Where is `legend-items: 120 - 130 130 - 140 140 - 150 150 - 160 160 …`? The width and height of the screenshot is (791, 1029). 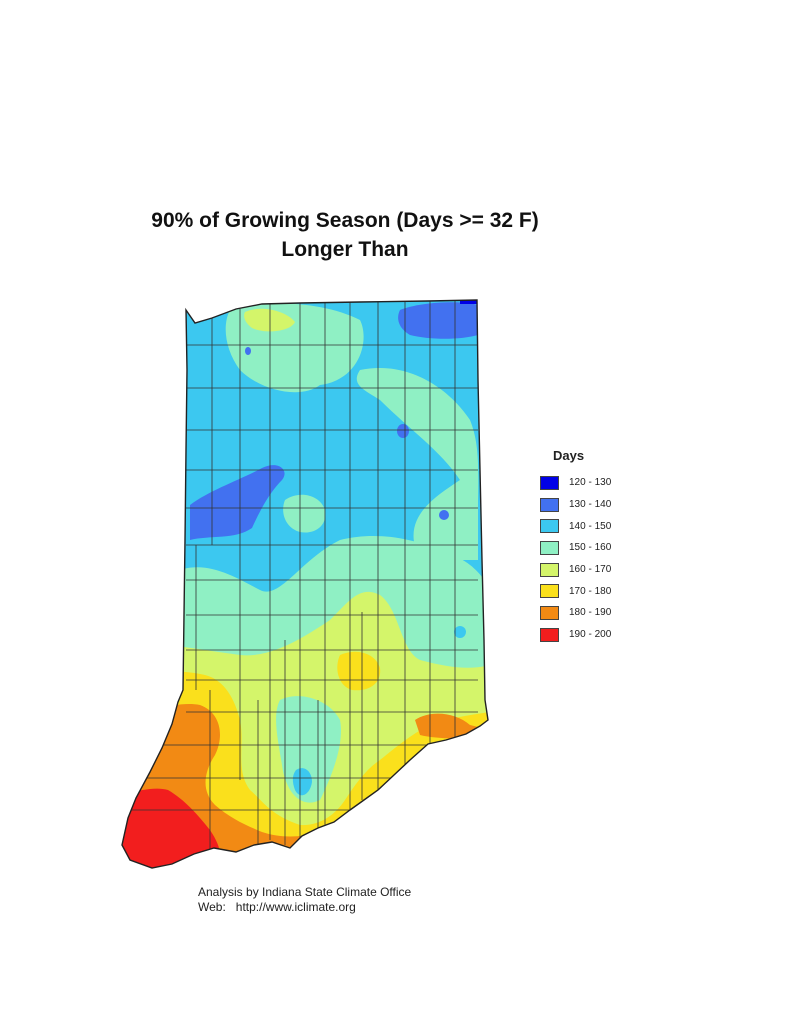
legend-items: 120 - 130 130 - 140 140 - 150 150 - 160 160 … is located at coordinates (600, 559).